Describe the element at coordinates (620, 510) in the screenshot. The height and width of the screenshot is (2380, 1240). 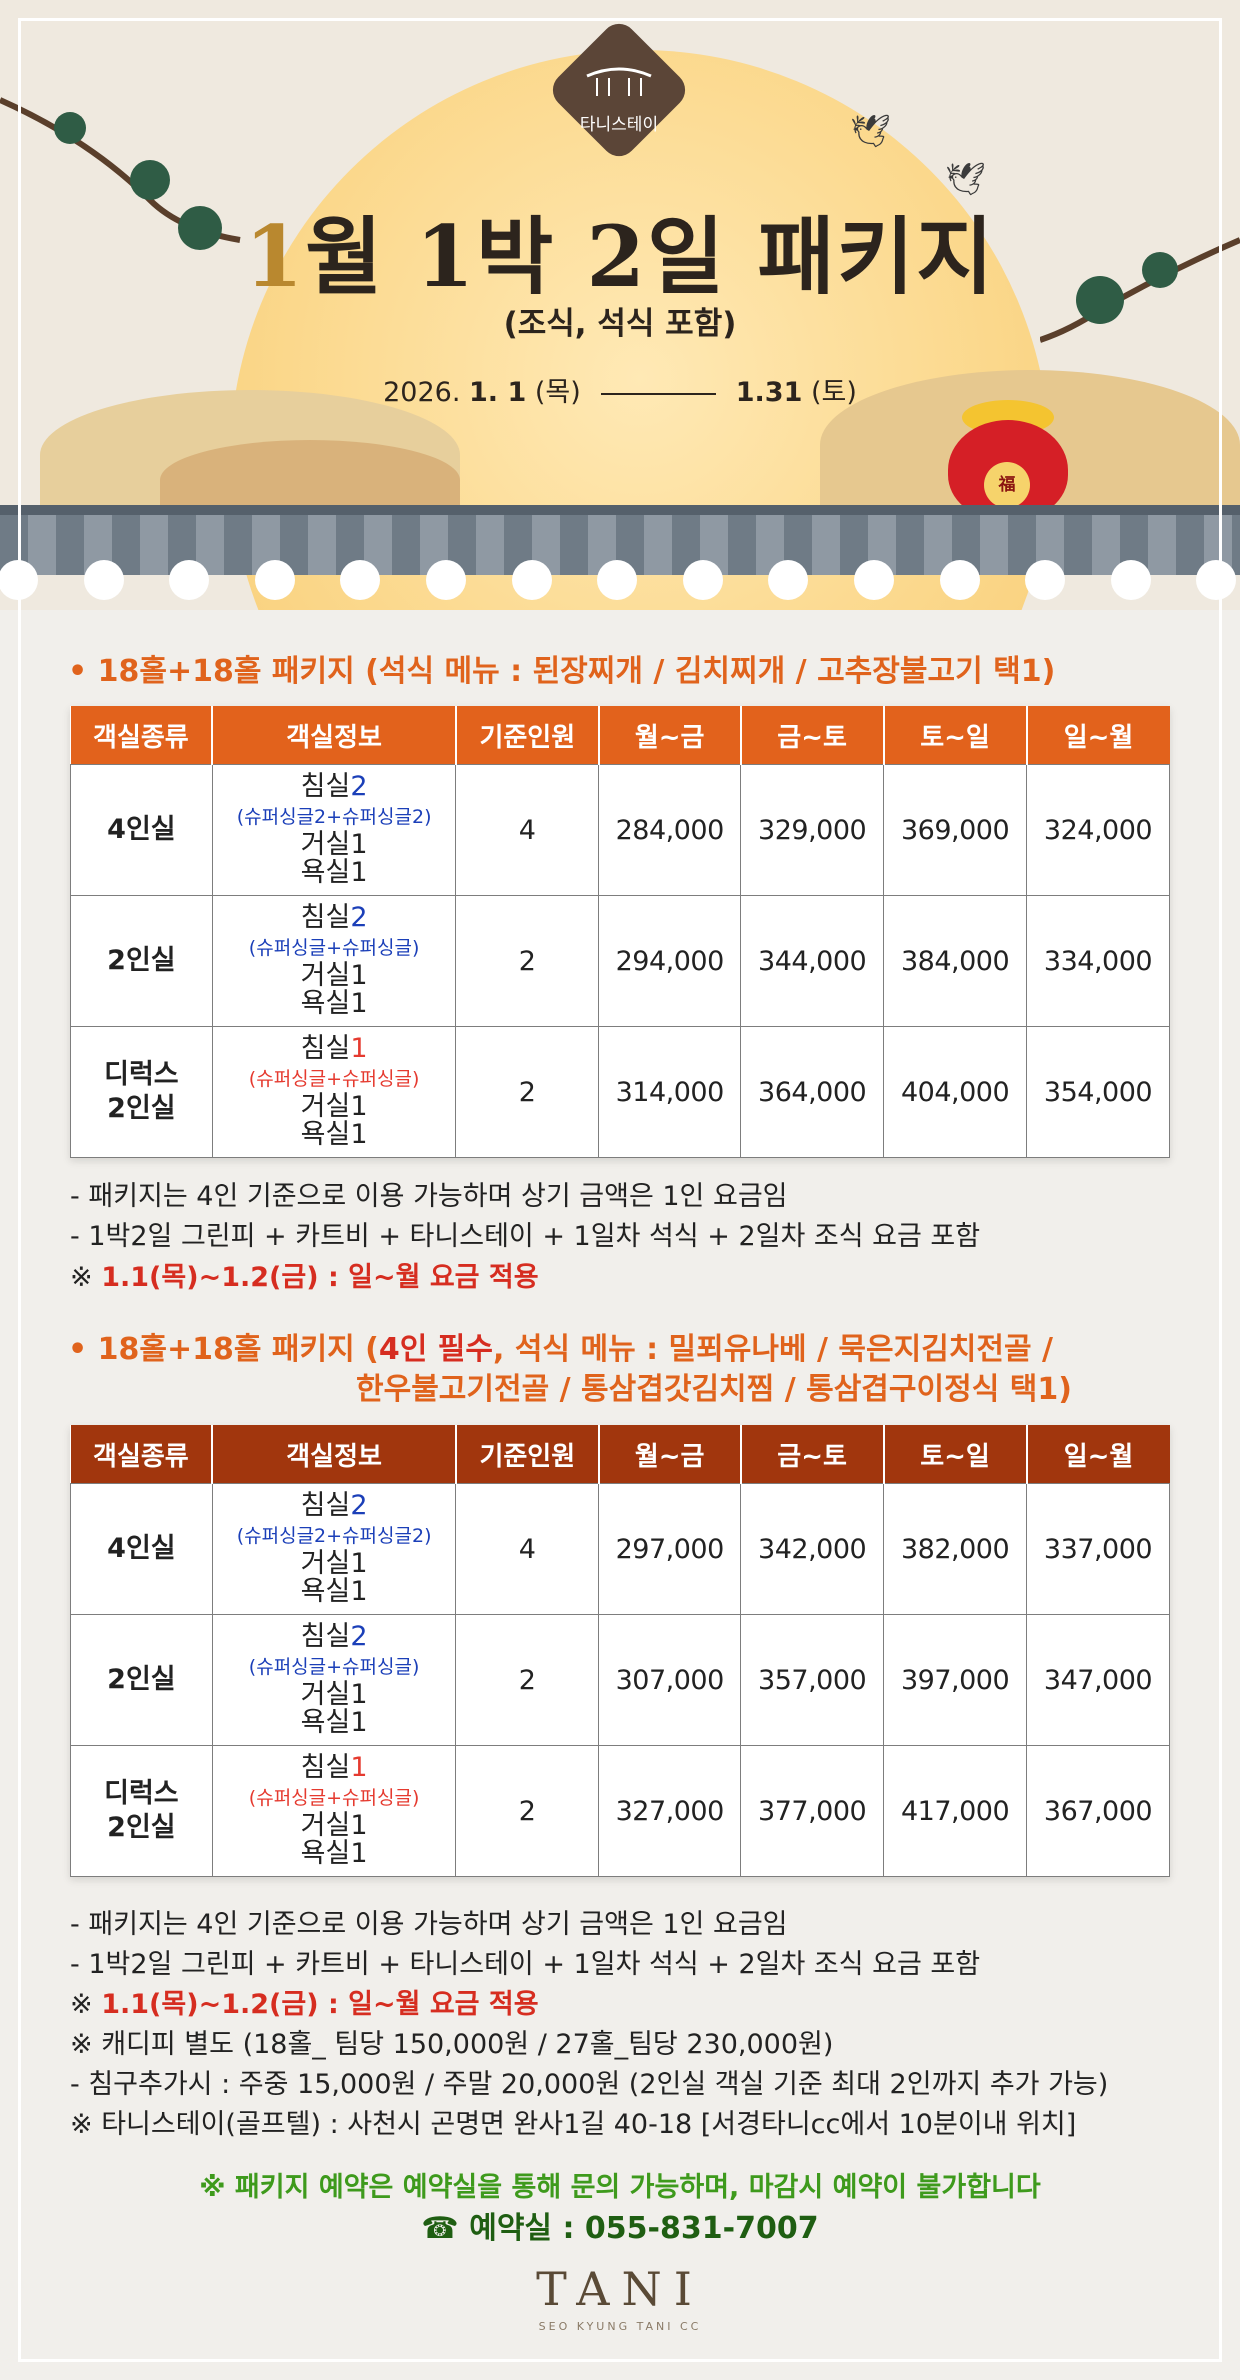
I see `roof-edge` at that location.